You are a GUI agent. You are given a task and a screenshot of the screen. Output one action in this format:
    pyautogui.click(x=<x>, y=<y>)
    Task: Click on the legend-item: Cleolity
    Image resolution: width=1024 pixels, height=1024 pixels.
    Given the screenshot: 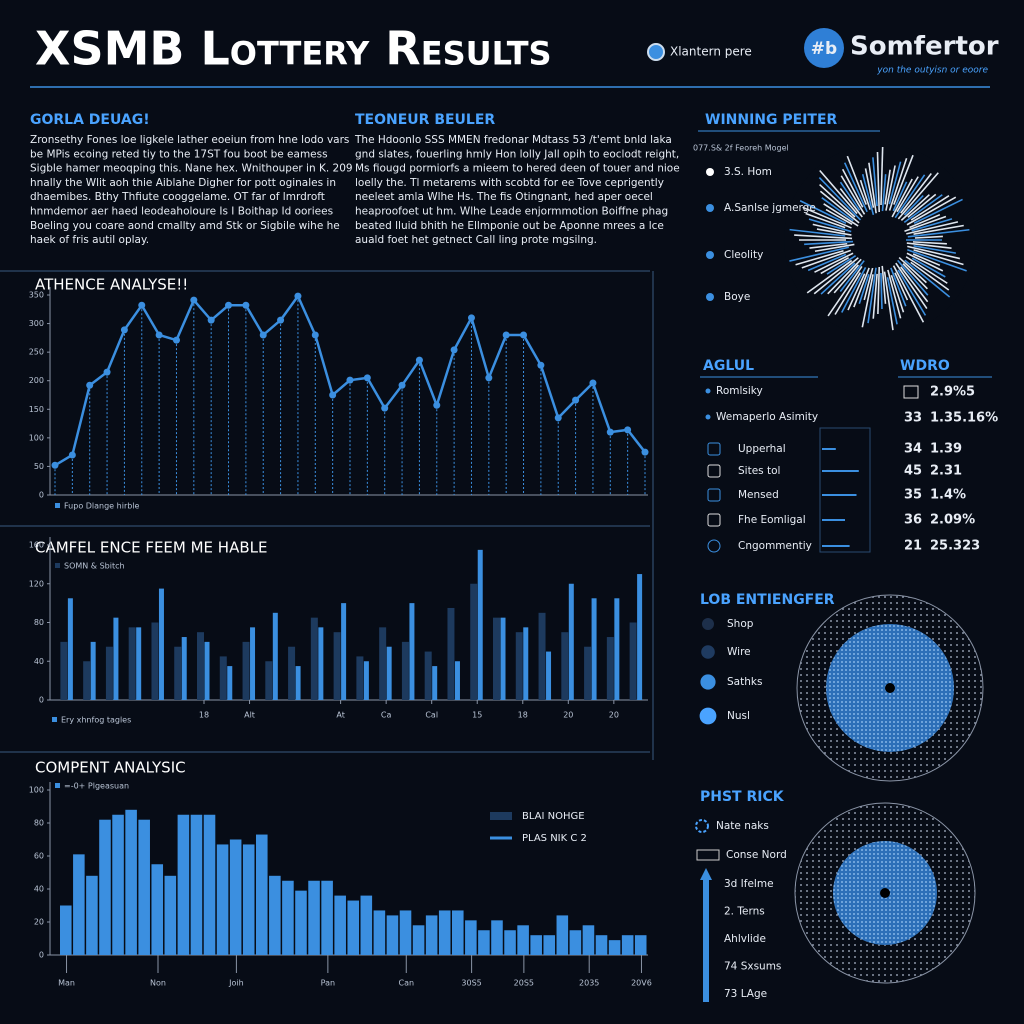 What is the action you would take?
    pyautogui.click(x=743, y=255)
    